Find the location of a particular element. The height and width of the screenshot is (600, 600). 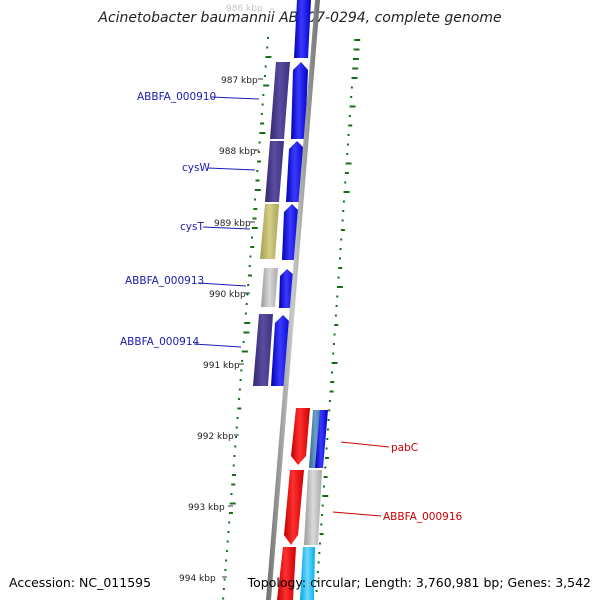

label-leader-cysw is located at coordinates (231, 169).